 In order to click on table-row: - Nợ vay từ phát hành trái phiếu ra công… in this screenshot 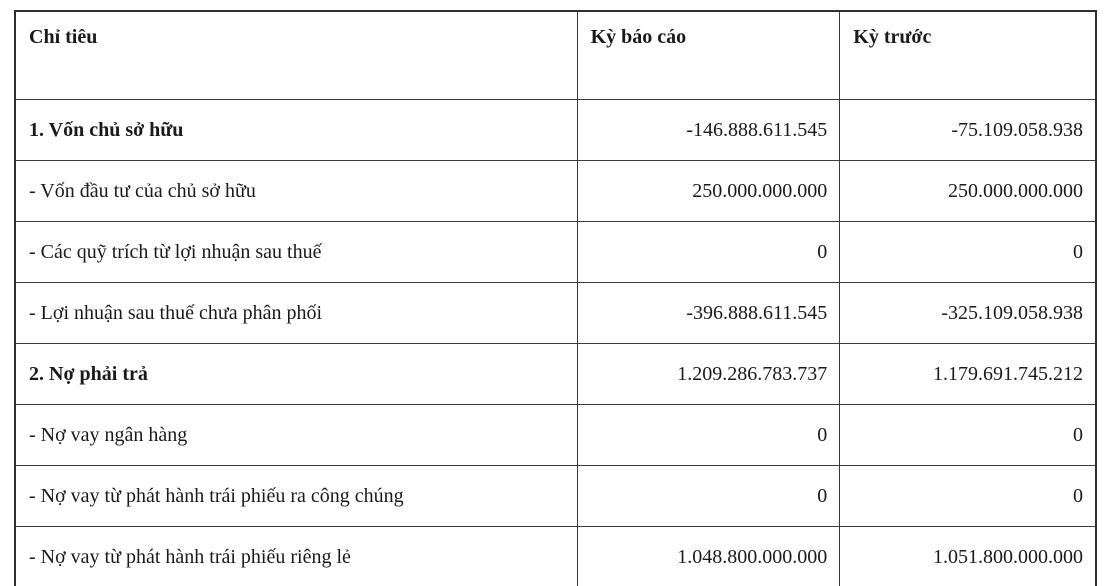, I will do `click(555, 496)`.